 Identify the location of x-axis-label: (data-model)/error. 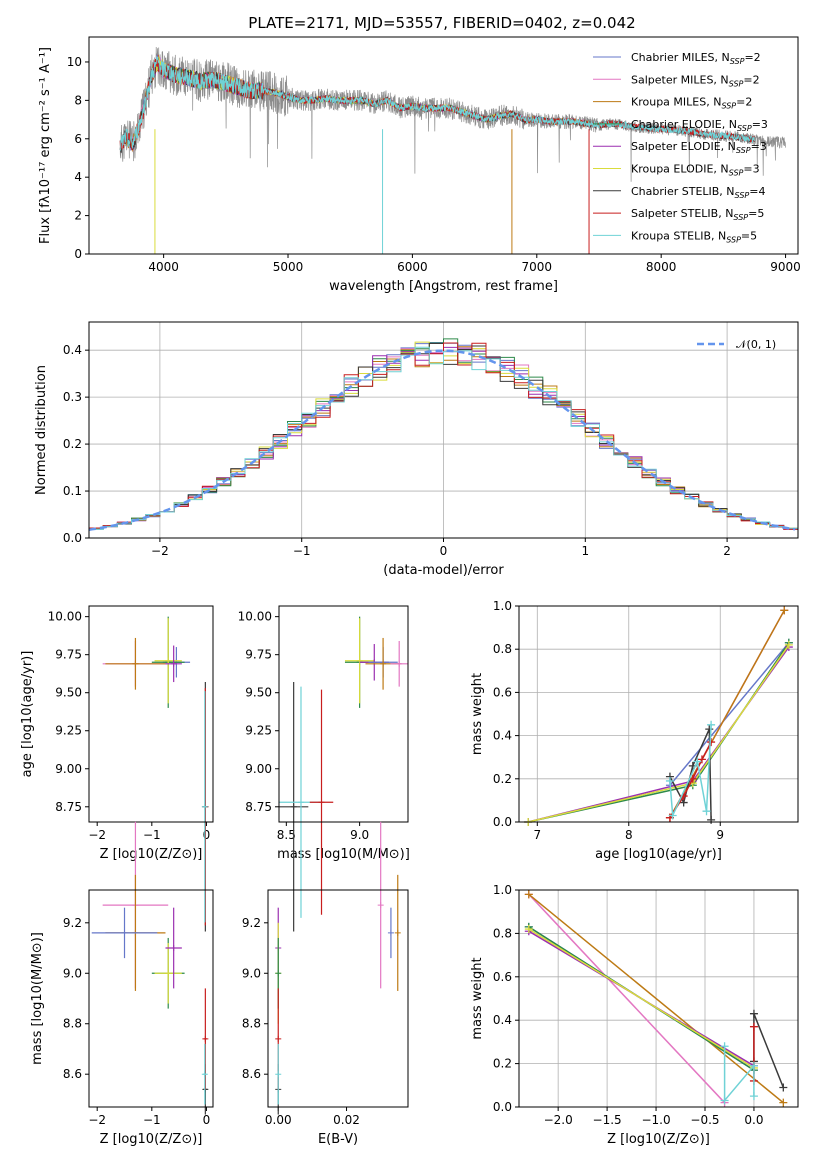
(443, 570).